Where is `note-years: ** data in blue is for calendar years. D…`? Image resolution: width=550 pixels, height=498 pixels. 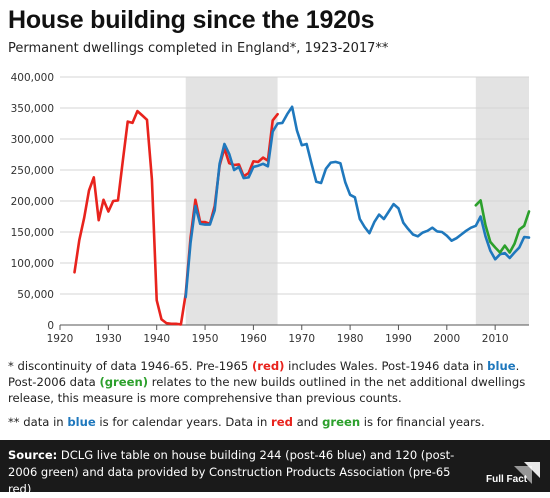
note-years: ** data in blue is for calendar years. D… is located at coordinates (276, 422).